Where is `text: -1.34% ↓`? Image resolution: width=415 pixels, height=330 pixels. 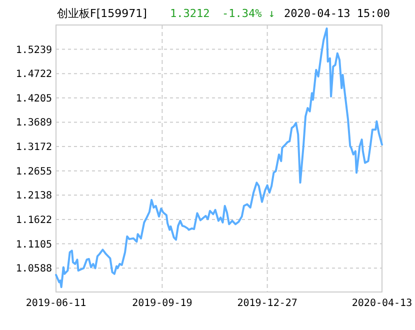
text: -1.34% ↓ is located at coordinates (248, 13).